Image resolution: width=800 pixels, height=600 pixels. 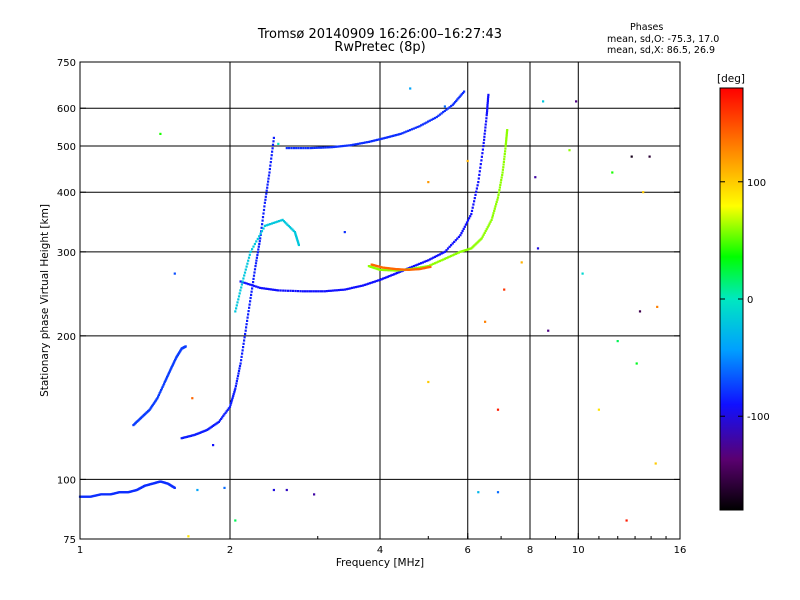 What do you see at coordinates (758, 417) in the screenshot?
I see `colorbar-tick-label: -100` at bounding box center [758, 417].